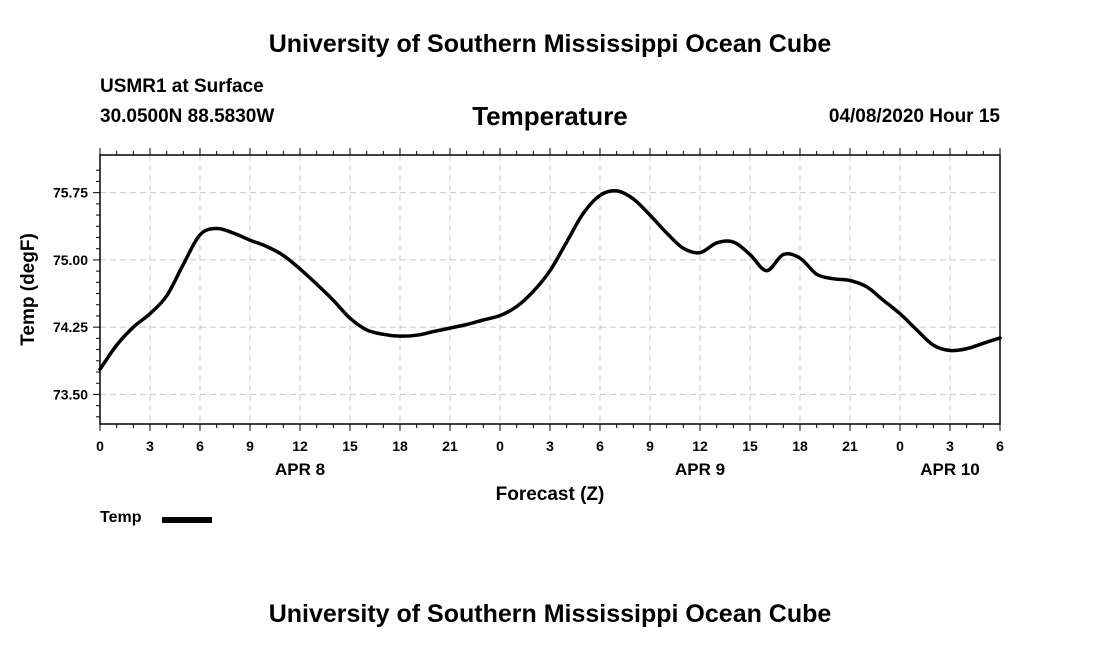 The height and width of the screenshot is (650, 1100). What do you see at coordinates (70, 193) in the screenshot?
I see `y-tick-label: 75.75` at bounding box center [70, 193].